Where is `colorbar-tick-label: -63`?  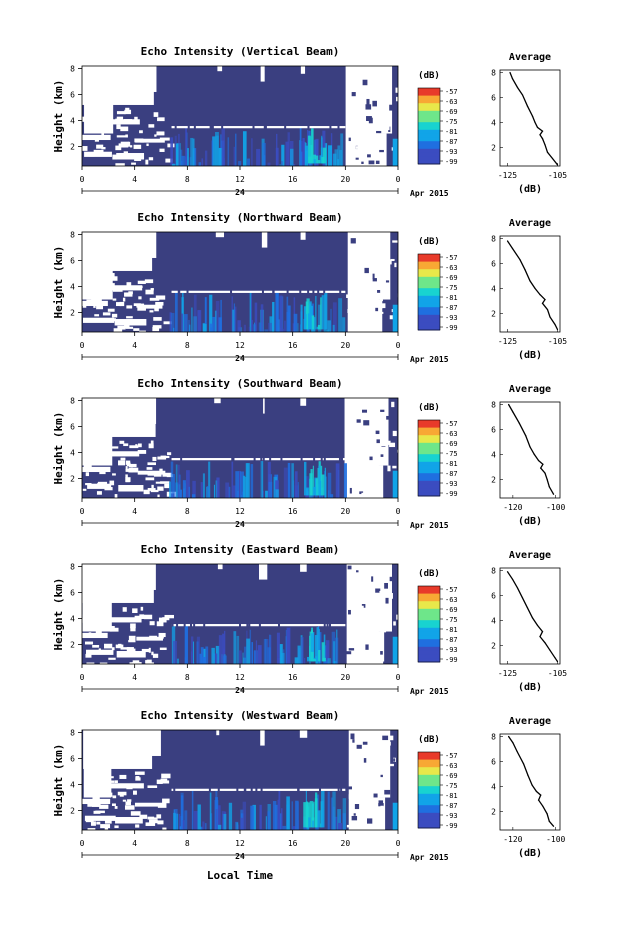
colorbar-tick-label: -63 is located at coordinates (451, 434).